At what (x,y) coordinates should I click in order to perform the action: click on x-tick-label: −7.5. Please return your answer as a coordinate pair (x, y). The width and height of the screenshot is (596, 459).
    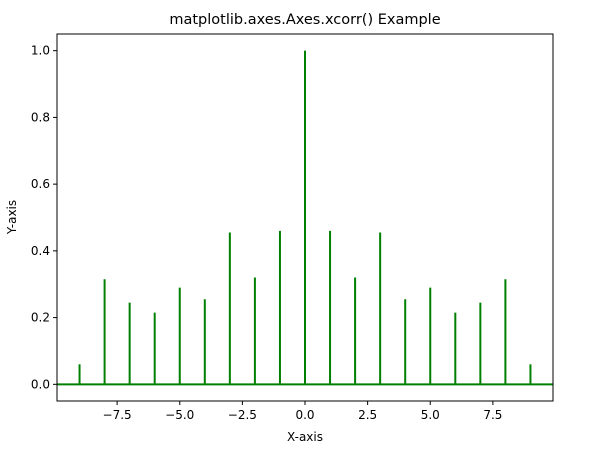
    Looking at the image, I should click on (117, 415).